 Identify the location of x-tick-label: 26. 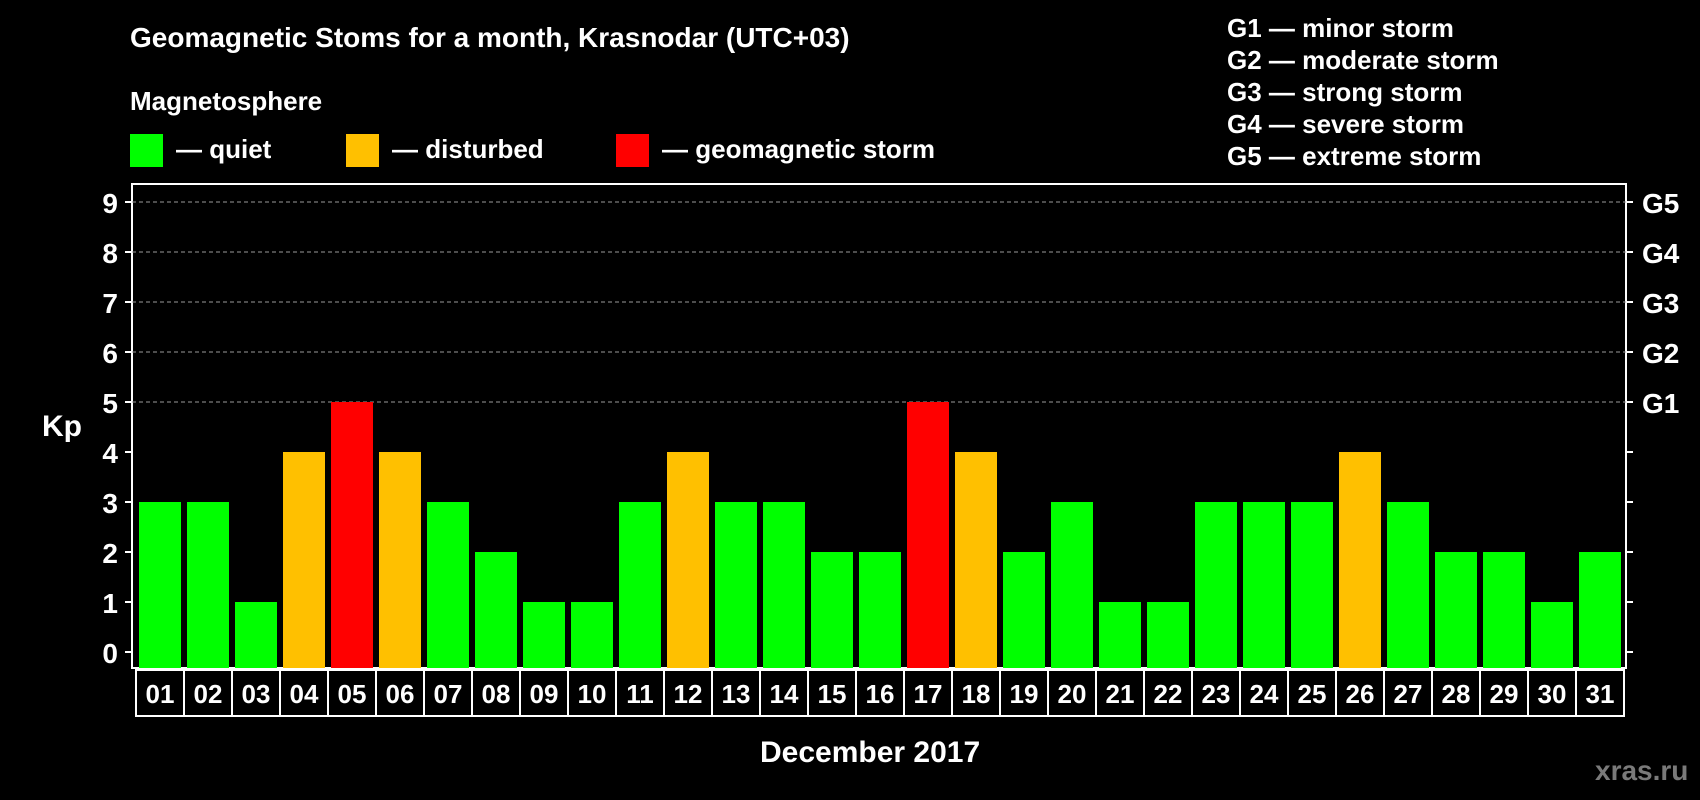
(1360, 694).